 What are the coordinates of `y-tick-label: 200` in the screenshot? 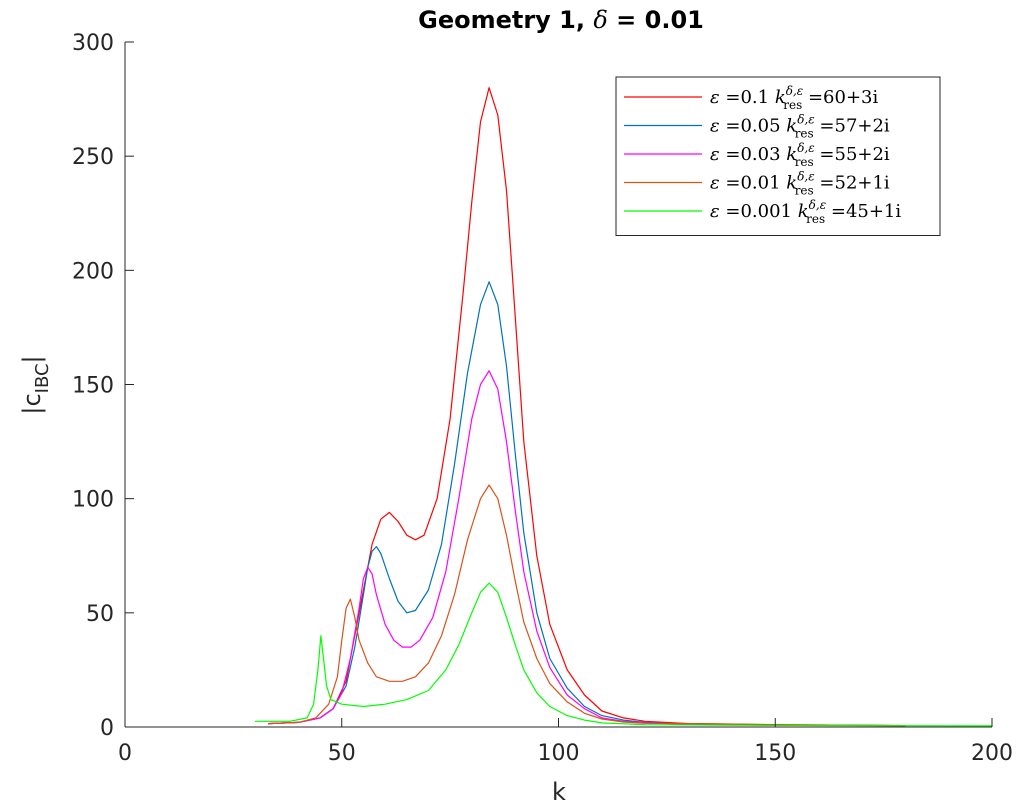 It's located at (93, 271).